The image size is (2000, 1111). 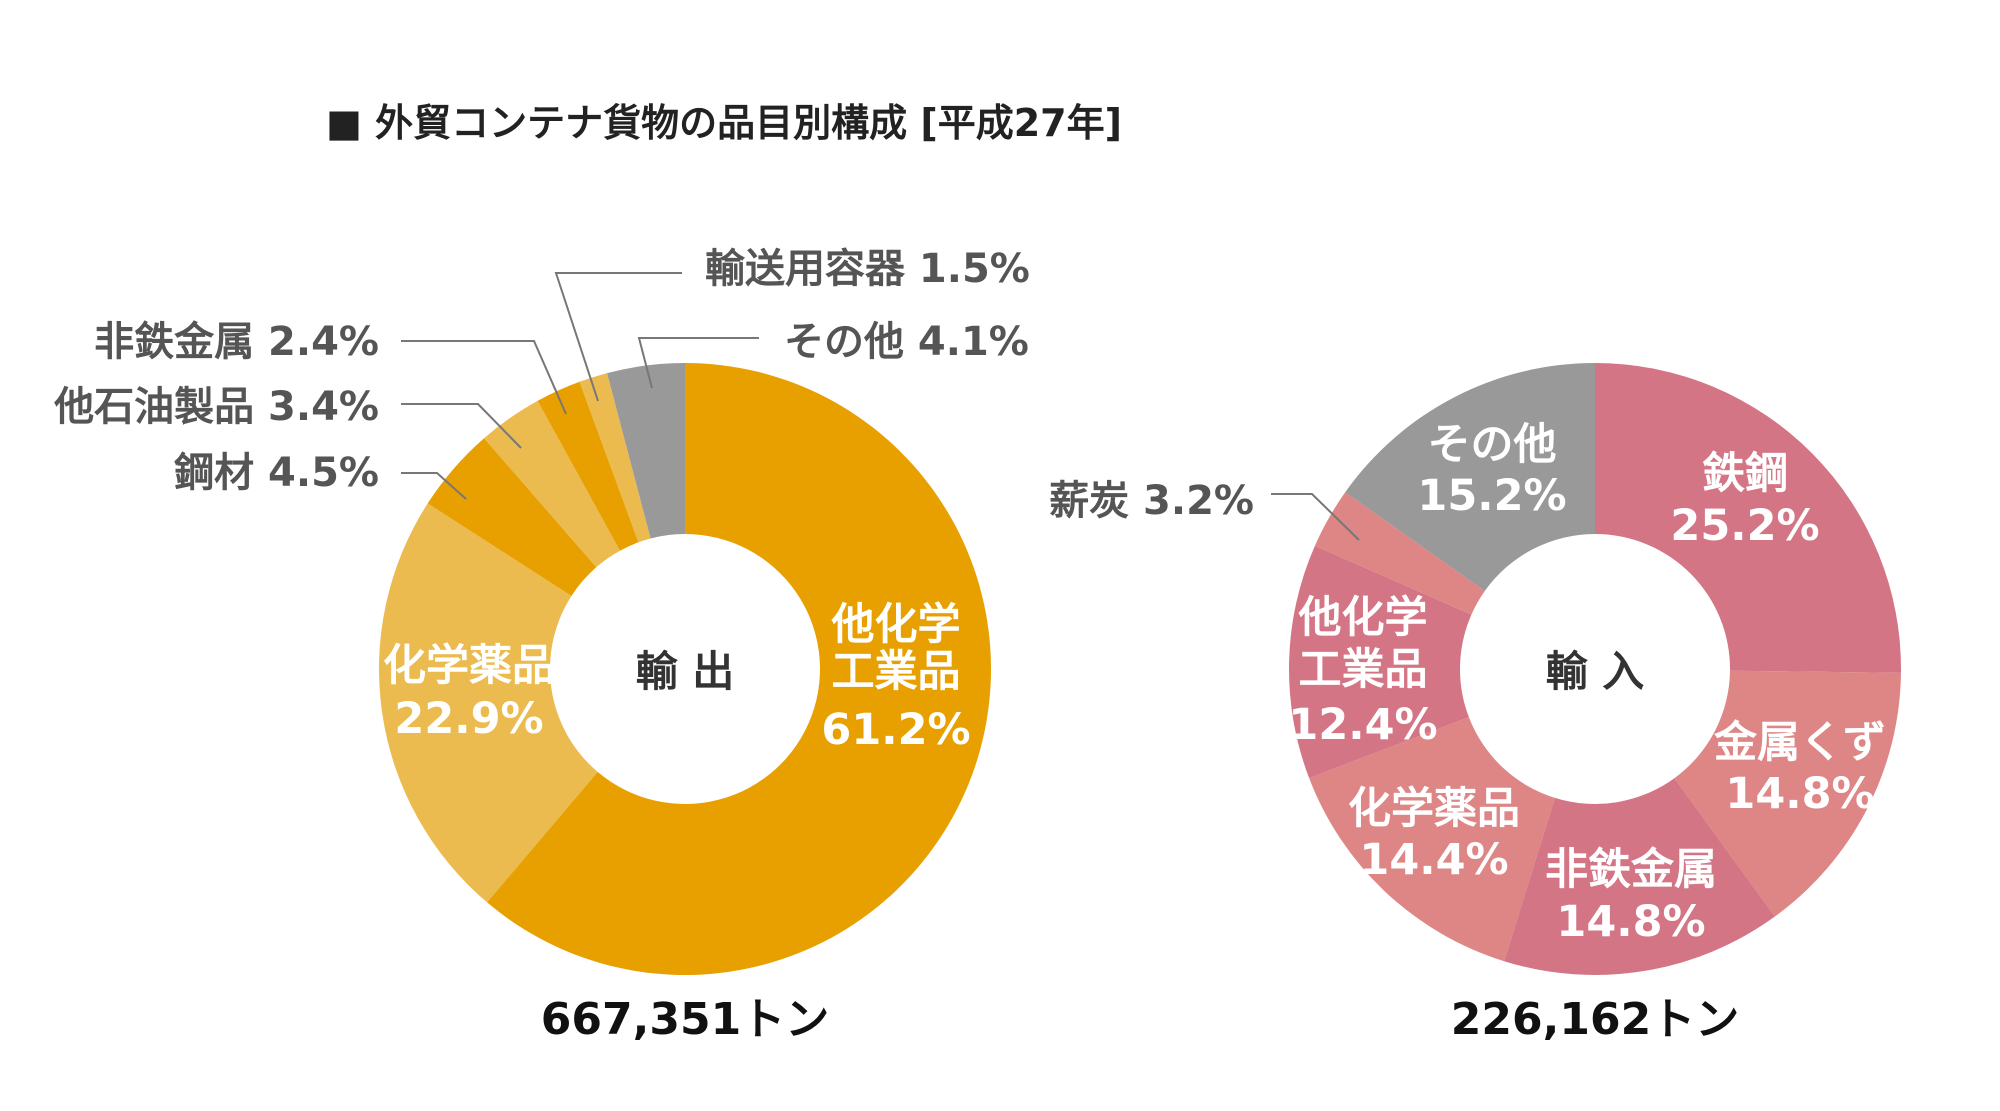 I want to click on leader-line-export-petroleum, so click(x=461, y=426).